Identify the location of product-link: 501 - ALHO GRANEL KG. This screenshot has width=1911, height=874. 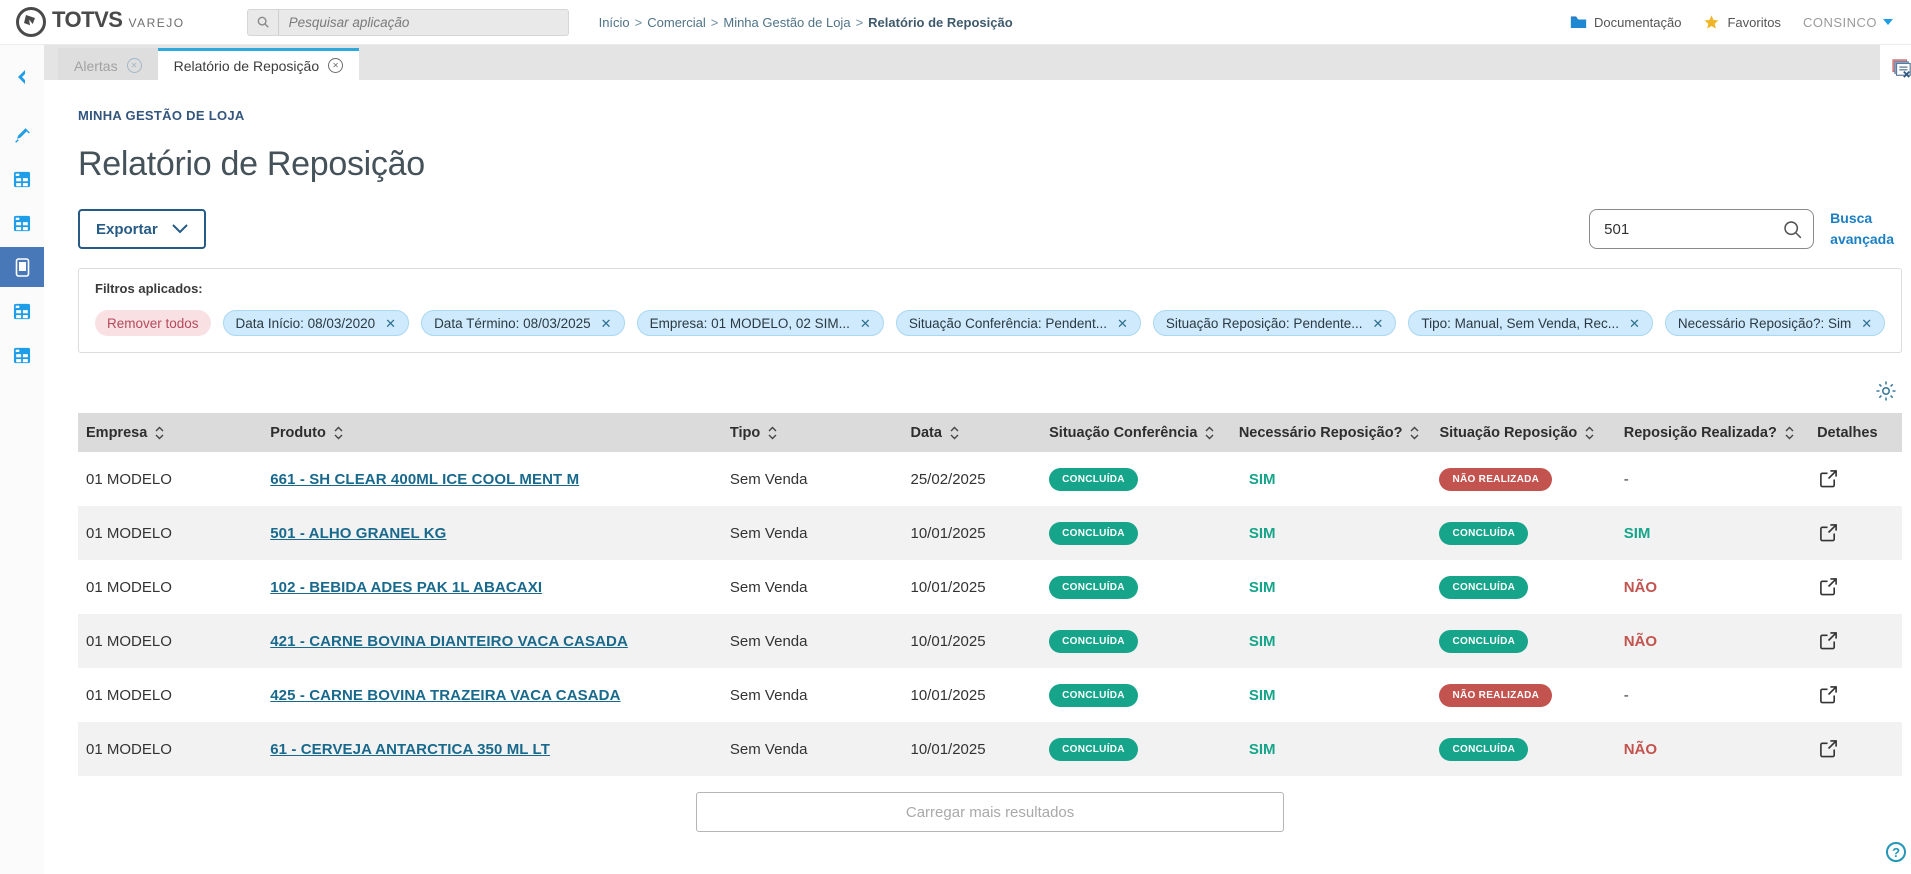
(358, 533).